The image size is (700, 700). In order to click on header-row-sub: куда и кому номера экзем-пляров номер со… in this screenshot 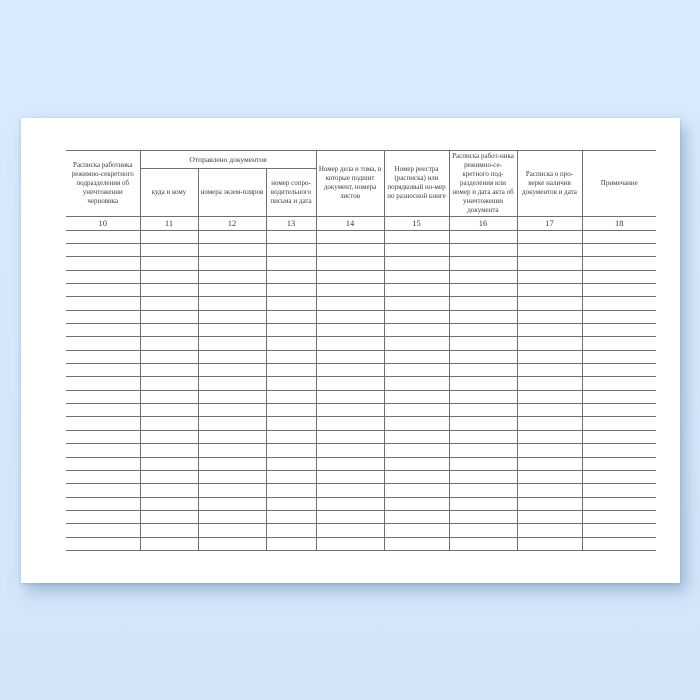, I will do `click(361, 192)`.